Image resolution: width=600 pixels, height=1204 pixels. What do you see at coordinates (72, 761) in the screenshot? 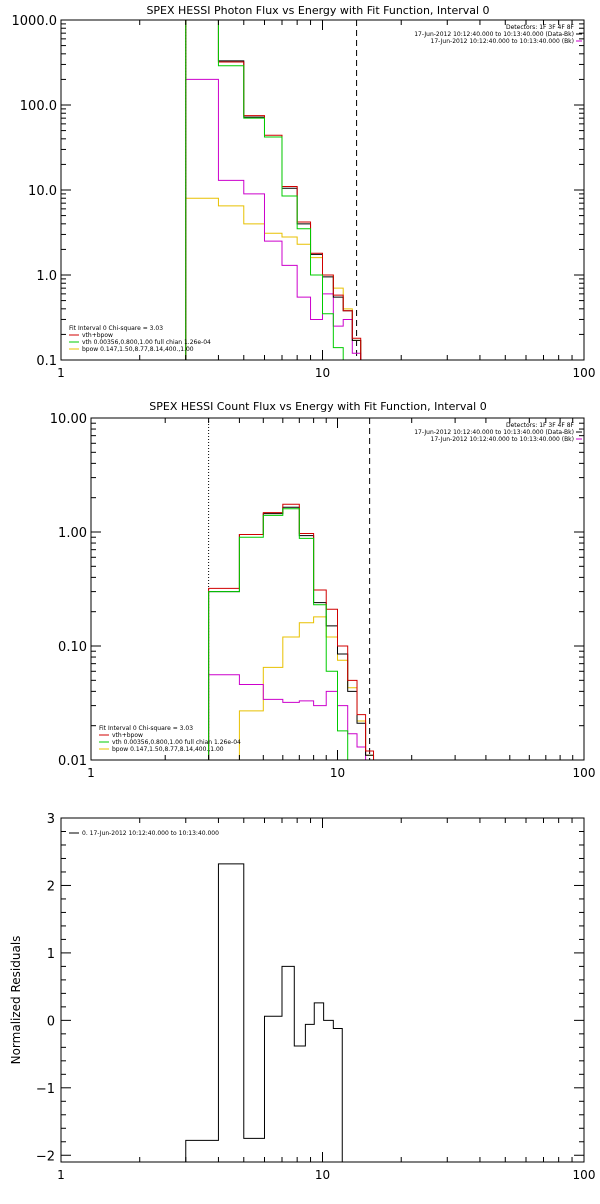
I see `y-tick-label: 0.01` at bounding box center [72, 761].